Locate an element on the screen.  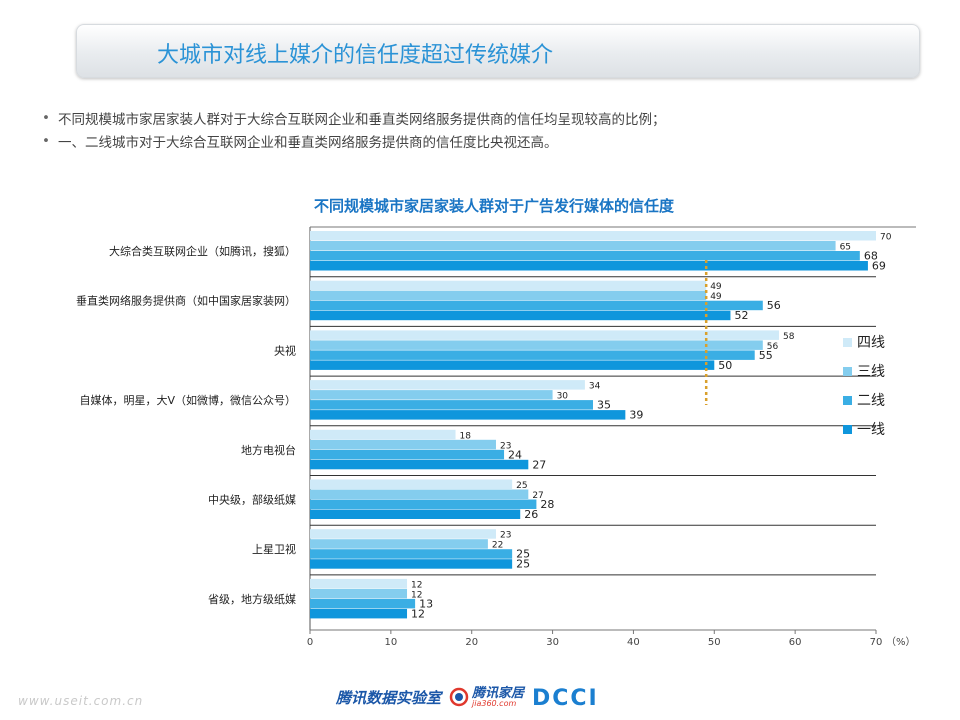
x-tick-label: 50 is located at coordinates (714, 642).